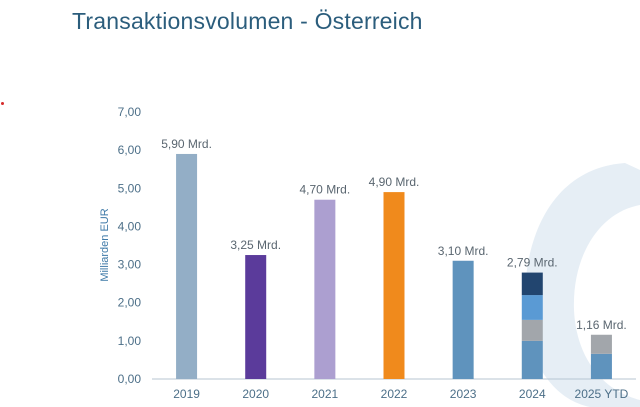 The height and width of the screenshot is (407, 640). I want to click on x-tick-label: 2020, so click(255, 394).